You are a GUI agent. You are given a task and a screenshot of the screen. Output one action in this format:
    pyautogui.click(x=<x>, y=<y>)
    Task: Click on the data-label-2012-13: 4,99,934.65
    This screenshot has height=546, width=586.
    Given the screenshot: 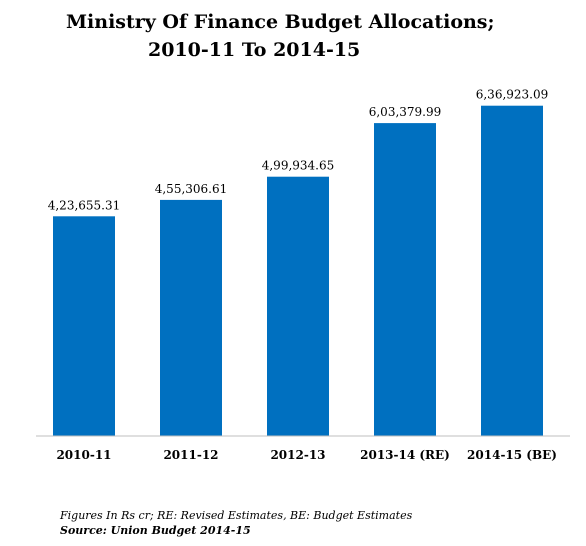 What is the action you would take?
    pyautogui.click(x=298, y=166)
    